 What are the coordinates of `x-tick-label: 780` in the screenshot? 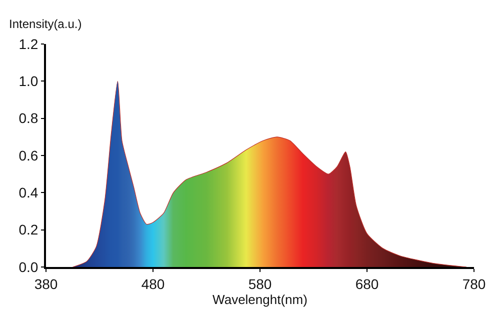 It's located at (474, 284).